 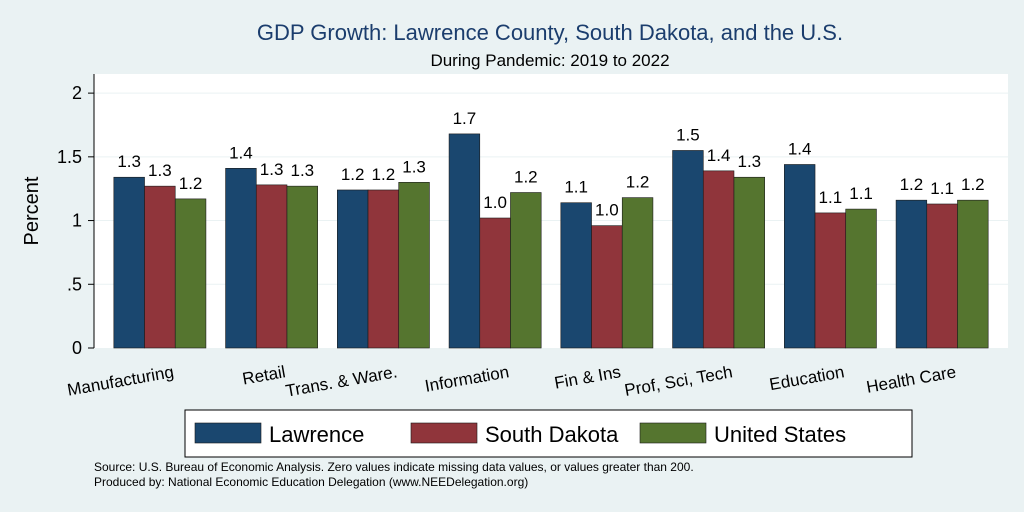 I want to click on y-tick-label: 1.5, so click(x=69, y=157).